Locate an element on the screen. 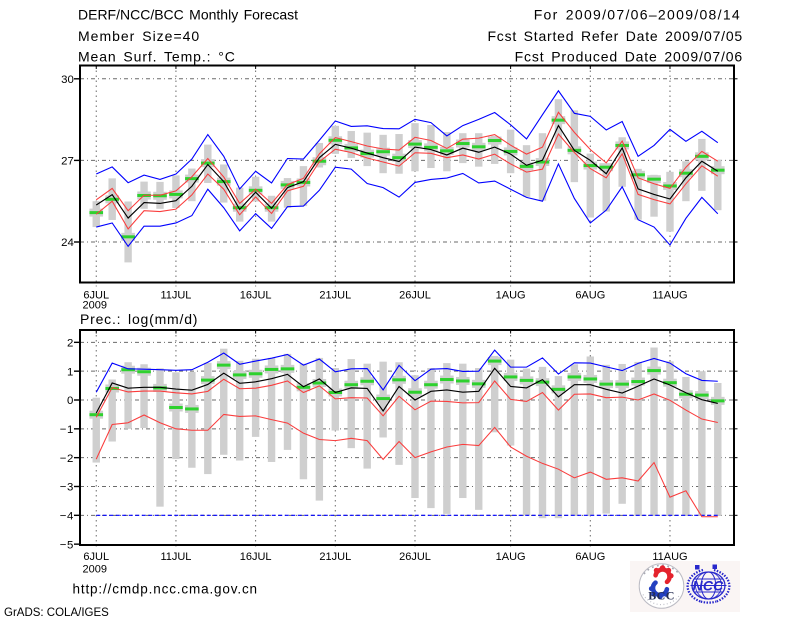 This screenshot has width=800, height=623. svg-text: −5 is located at coordinates (67, 545).